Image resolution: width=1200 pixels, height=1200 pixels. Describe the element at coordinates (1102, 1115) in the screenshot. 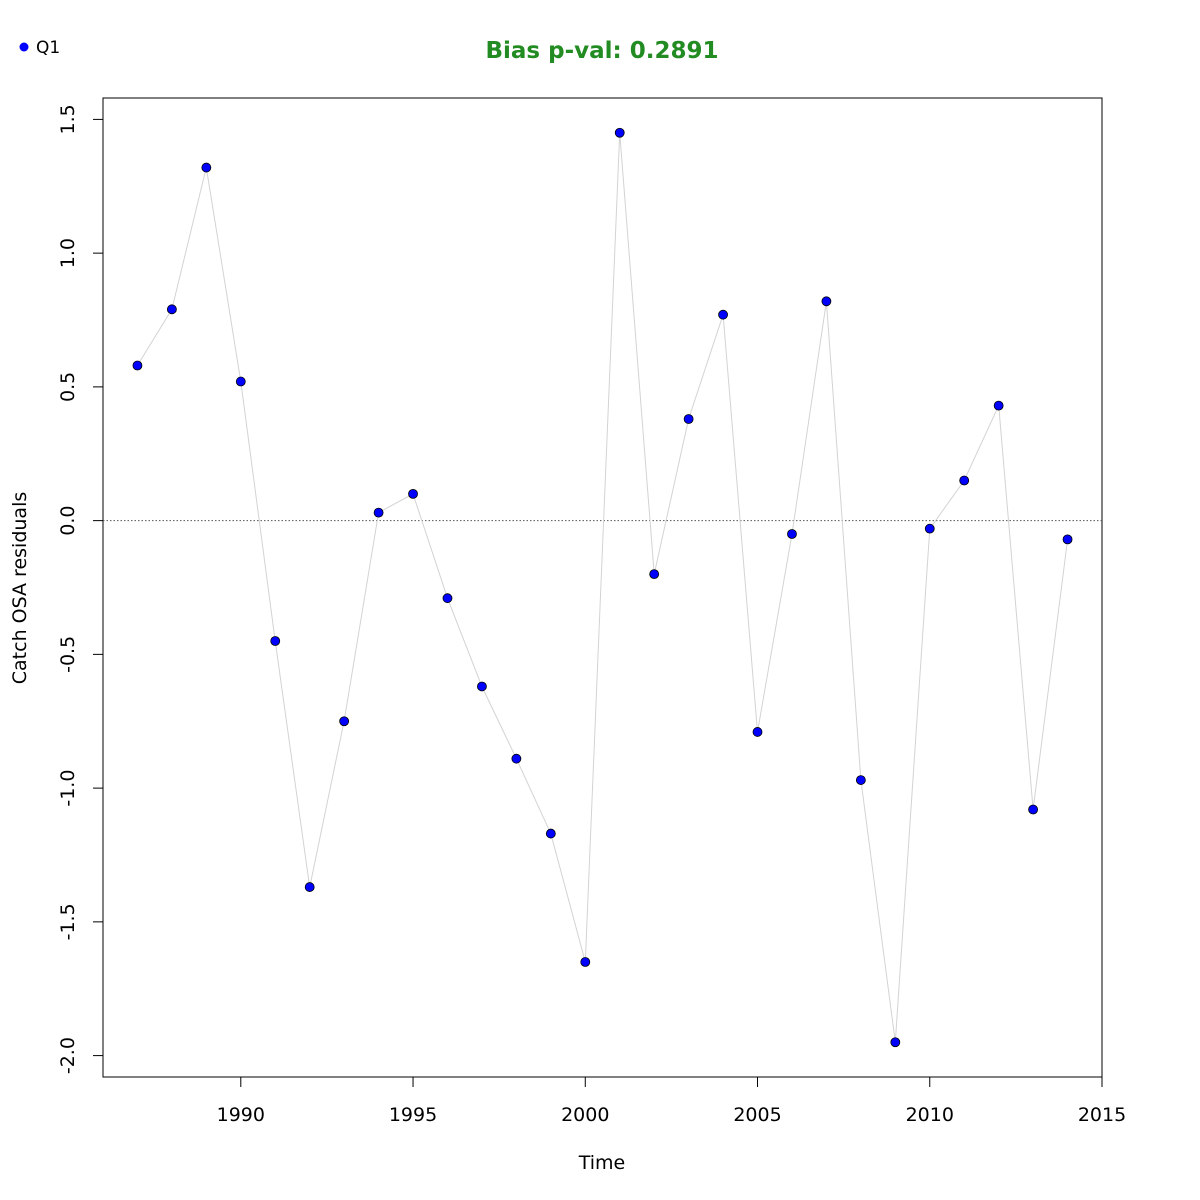

I see `x-tick-label: 2015` at that location.